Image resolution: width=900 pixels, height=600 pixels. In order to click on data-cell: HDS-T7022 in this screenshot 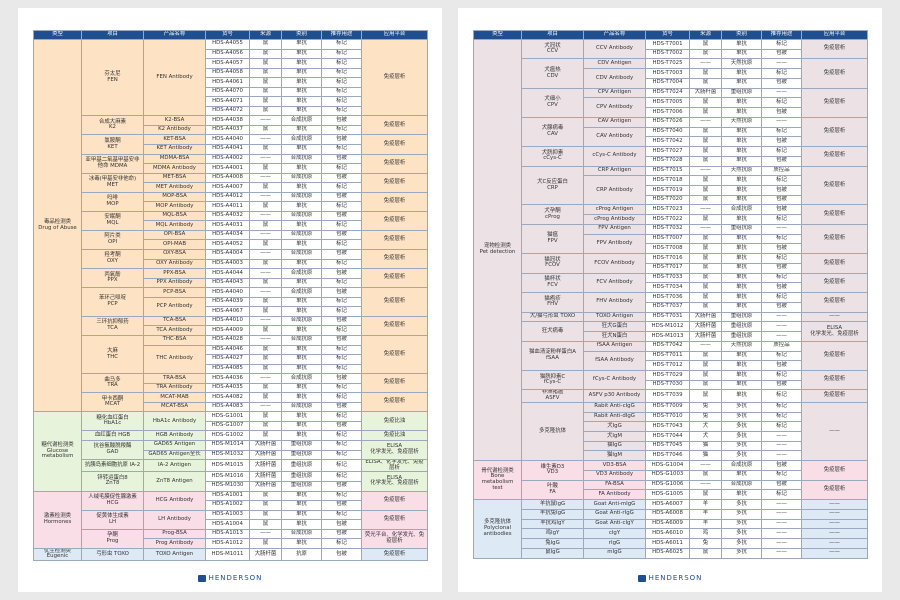, I will do `click(667, 219)`.